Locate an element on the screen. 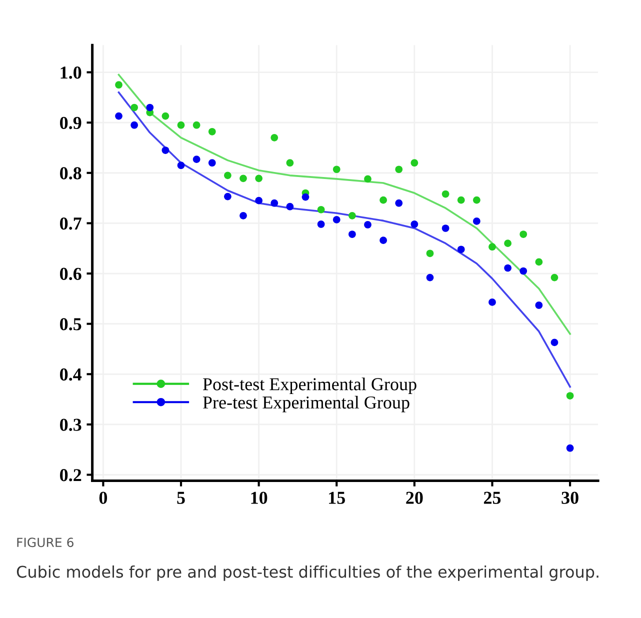  y-tick-label: 0.8 is located at coordinates (71, 173).